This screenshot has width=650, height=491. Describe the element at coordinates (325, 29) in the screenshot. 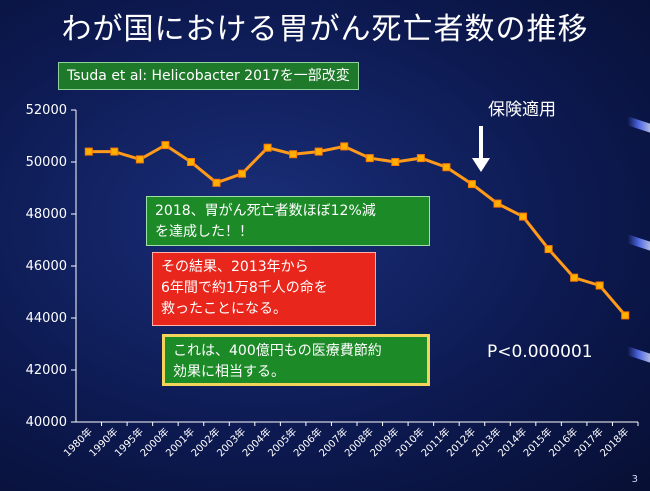

I see `page-title: わが国における胃がん死亡者数の推移` at that location.